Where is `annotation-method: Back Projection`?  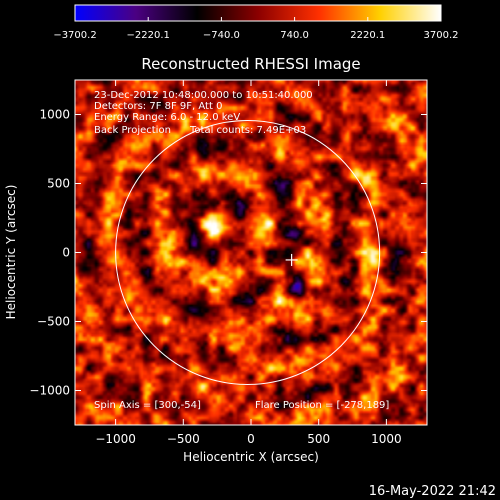
annotation-method: Back Projection is located at coordinates (132, 130).